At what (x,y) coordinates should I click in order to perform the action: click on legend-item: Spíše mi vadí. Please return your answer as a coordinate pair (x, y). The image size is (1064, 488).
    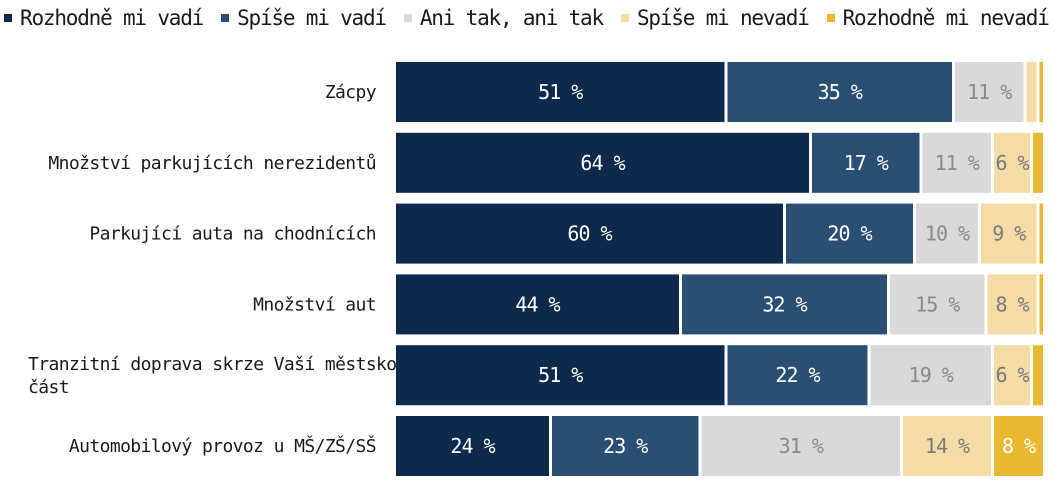
    Looking at the image, I should click on (304, 18).